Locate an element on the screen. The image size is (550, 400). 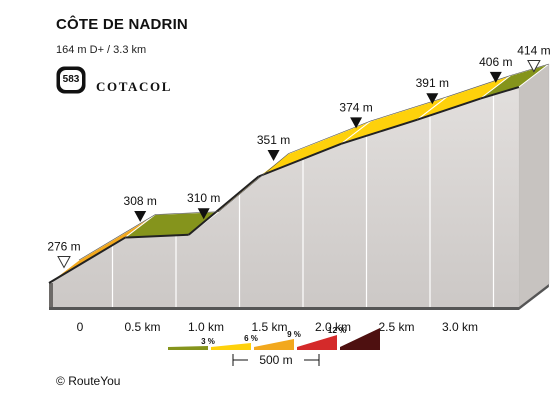
elevation-label: 276 m is located at coordinates (63, 247).